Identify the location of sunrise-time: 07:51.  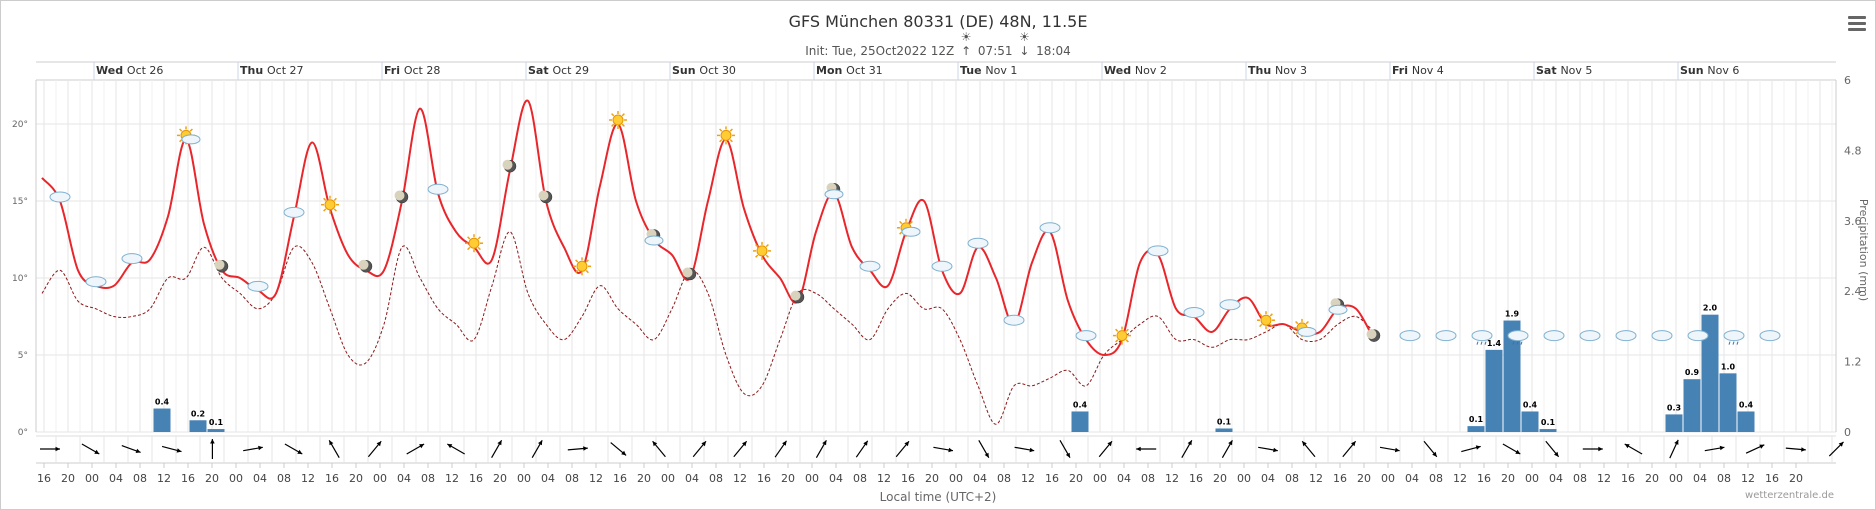
(995, 51).